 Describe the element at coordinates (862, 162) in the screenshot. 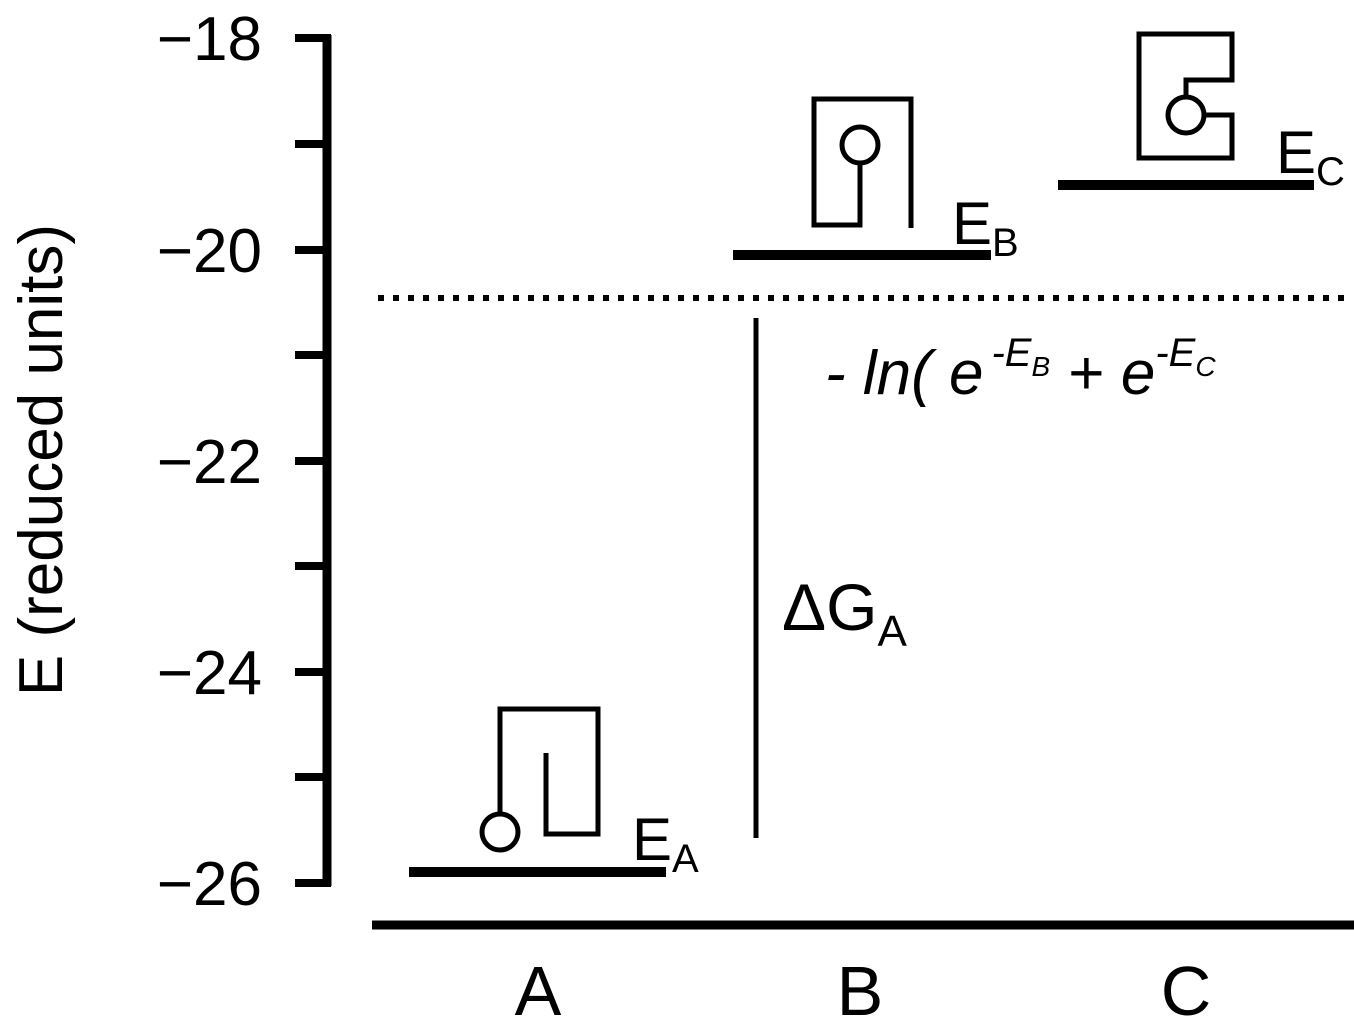

I see `conformation-glyph-b` at that location.